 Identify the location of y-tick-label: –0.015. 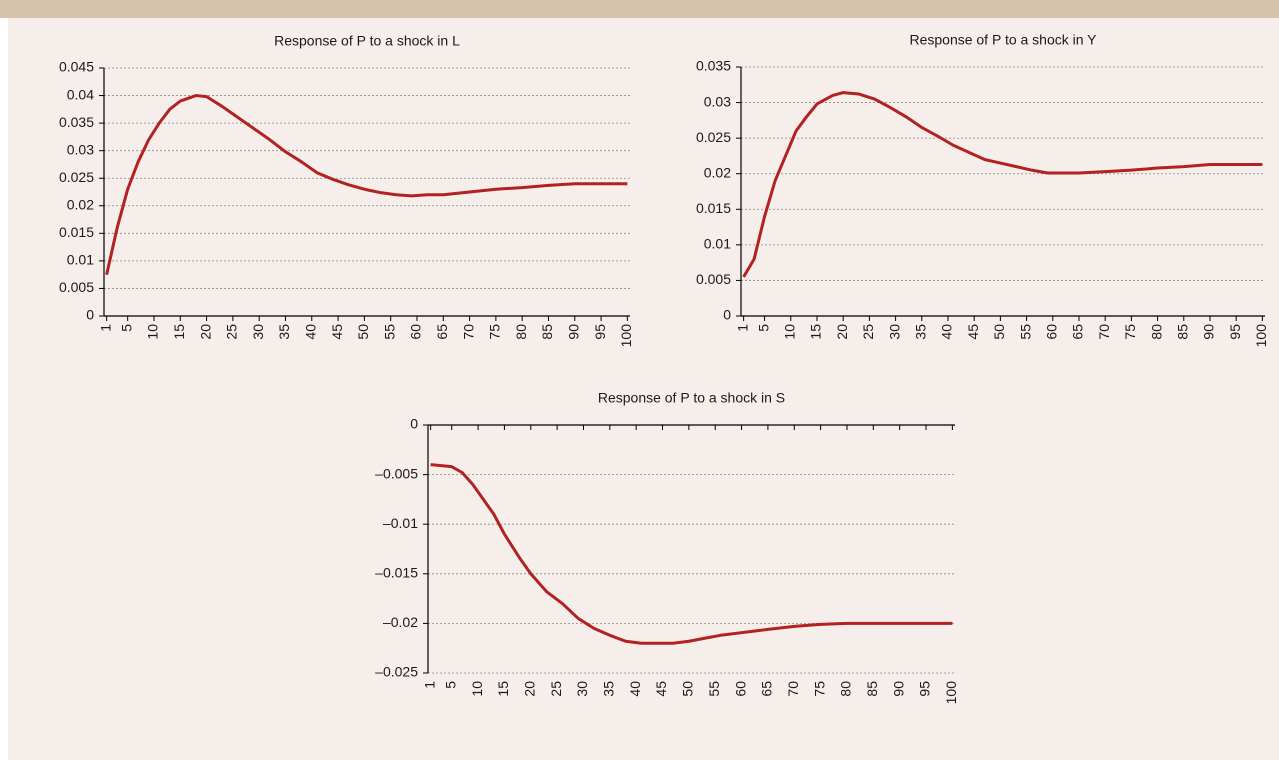
(396, 573).